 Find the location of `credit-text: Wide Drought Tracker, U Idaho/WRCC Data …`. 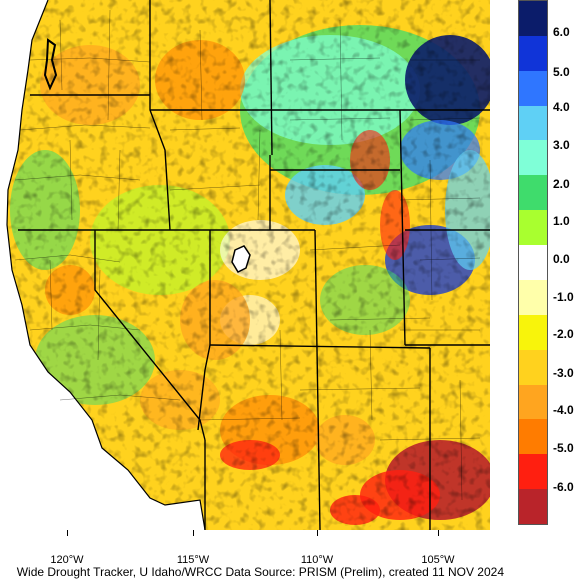

credit-text: Wide Drought Tracker, U Idaho/WRCC Data … is located at coordinates (260, 572).